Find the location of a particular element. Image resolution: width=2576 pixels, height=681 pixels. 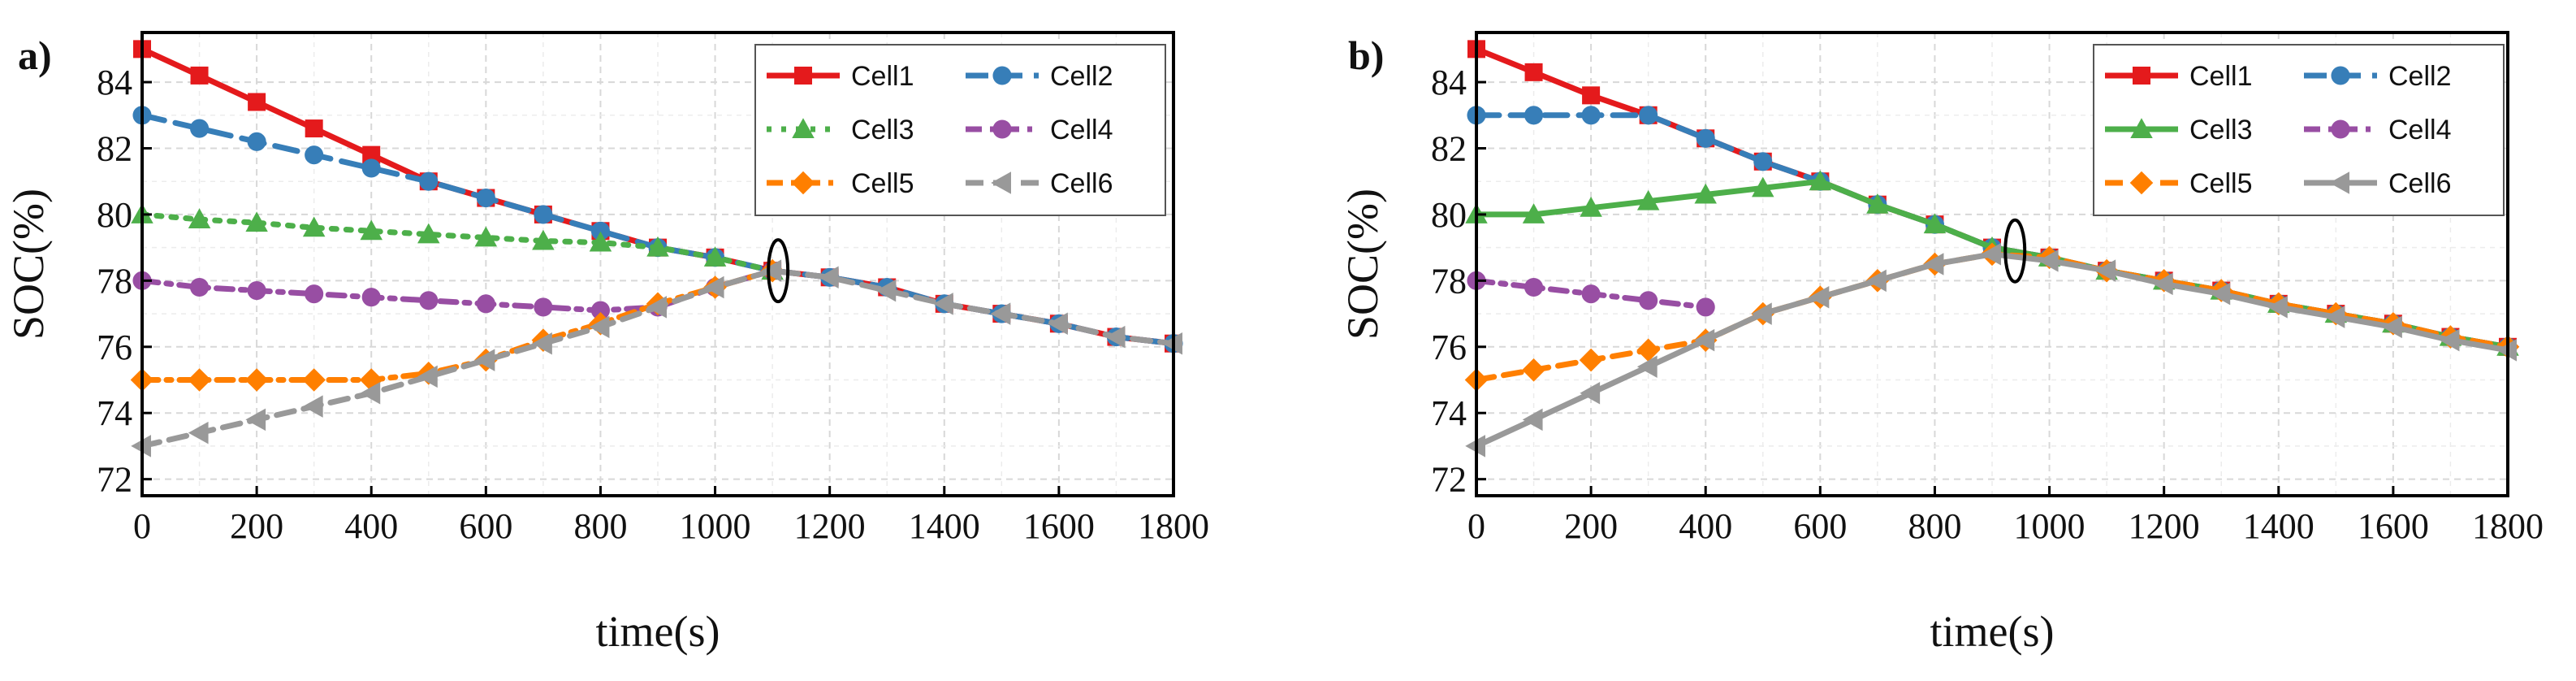

legend-item-cell1: Cell1 is located at coordinates (841, 76).